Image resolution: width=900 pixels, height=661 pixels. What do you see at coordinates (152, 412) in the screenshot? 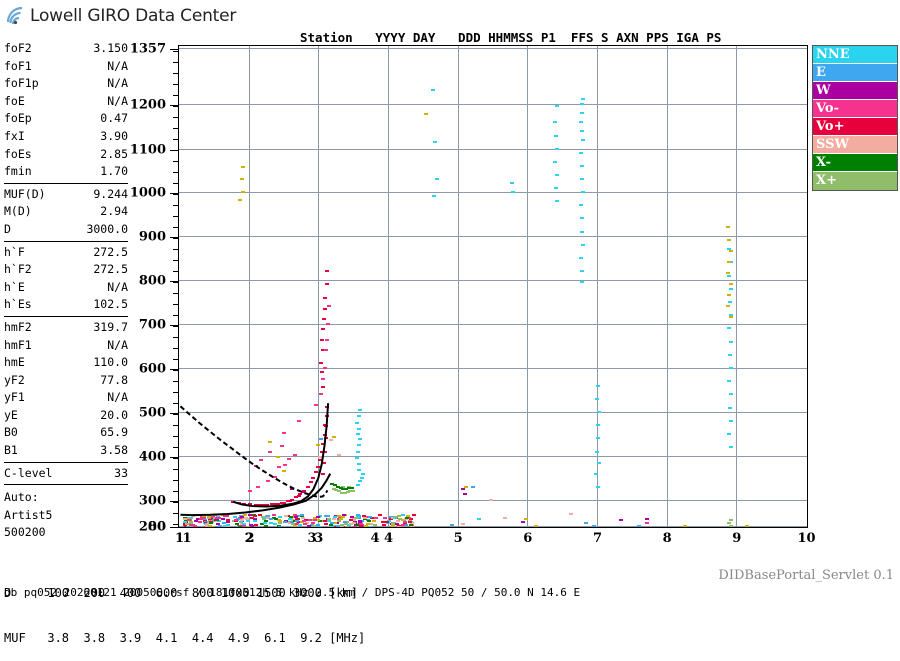
I see `y-tick-label: 500` at bounding box center [152, 412].